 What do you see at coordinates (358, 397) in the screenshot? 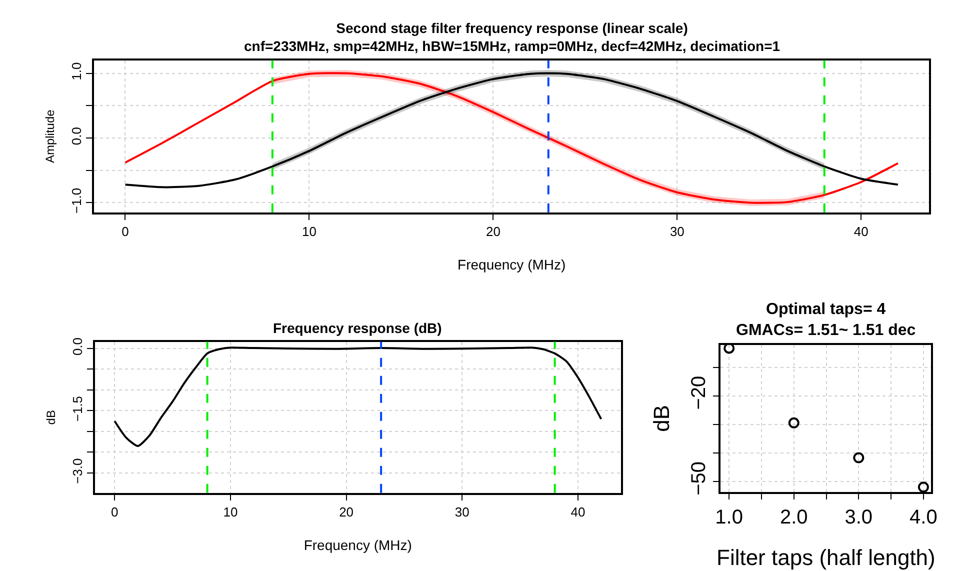
I see `line-series` at bounding box center [358, 397].